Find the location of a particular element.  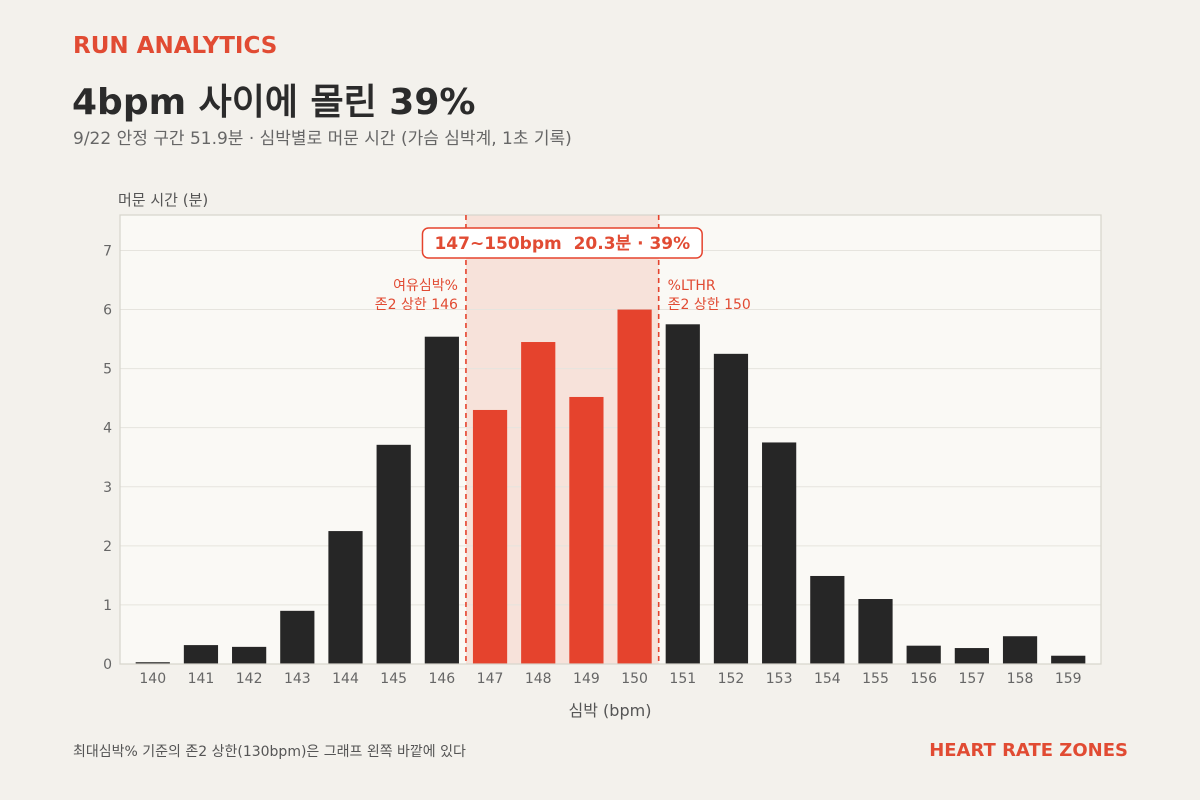

x-tick-label-141: 141 is located at coordinates (201, 679).